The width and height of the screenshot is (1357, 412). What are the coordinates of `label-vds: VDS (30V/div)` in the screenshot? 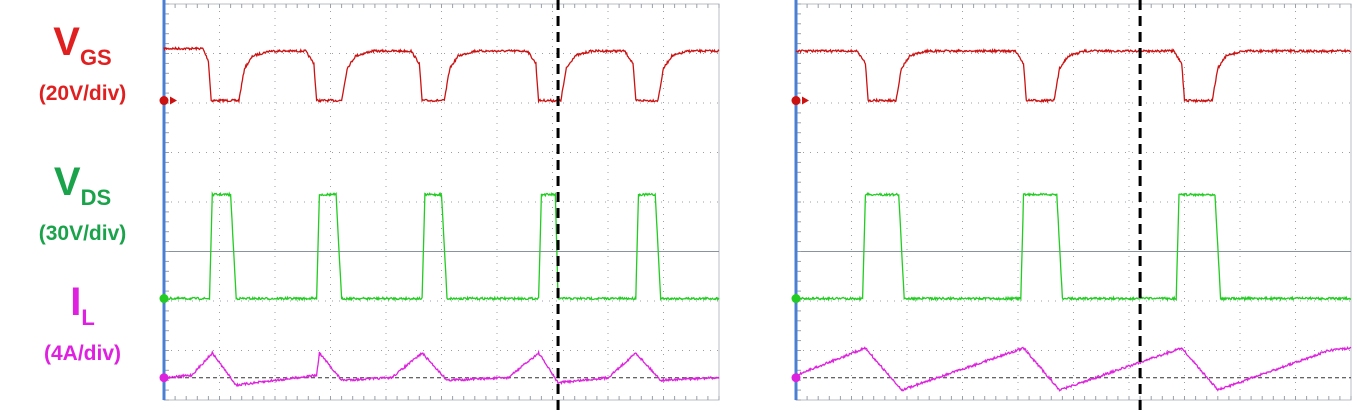 It's located at (82, 204).